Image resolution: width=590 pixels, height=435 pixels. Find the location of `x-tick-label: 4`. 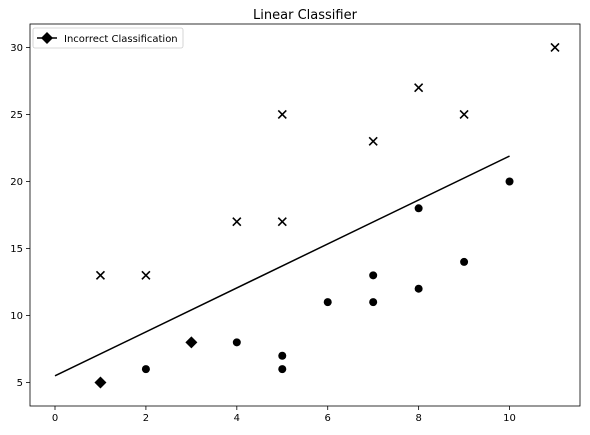

x-tick-label: 4 is located at coordinates (237, 418).